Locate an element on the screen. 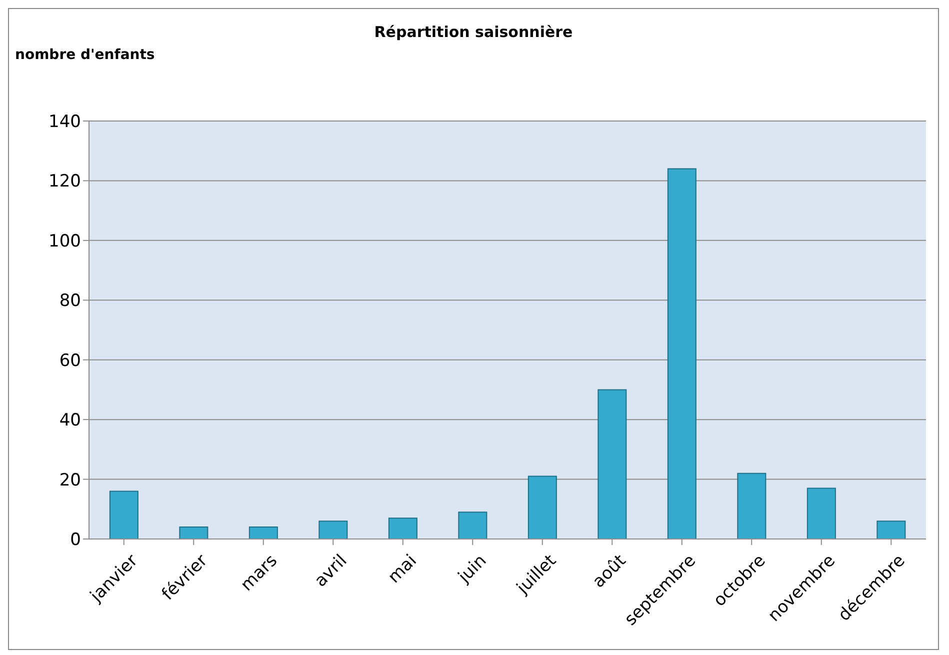 The height and width of the screenshot is (655, 949). y-tick-label: 120 is located at coordinates (64, 182).